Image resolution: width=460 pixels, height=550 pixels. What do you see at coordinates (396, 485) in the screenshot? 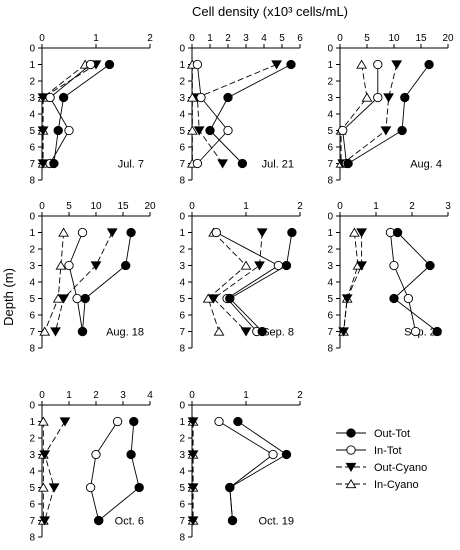
I see `legend-label: In-Cyano` at bounding box center [396, 485].